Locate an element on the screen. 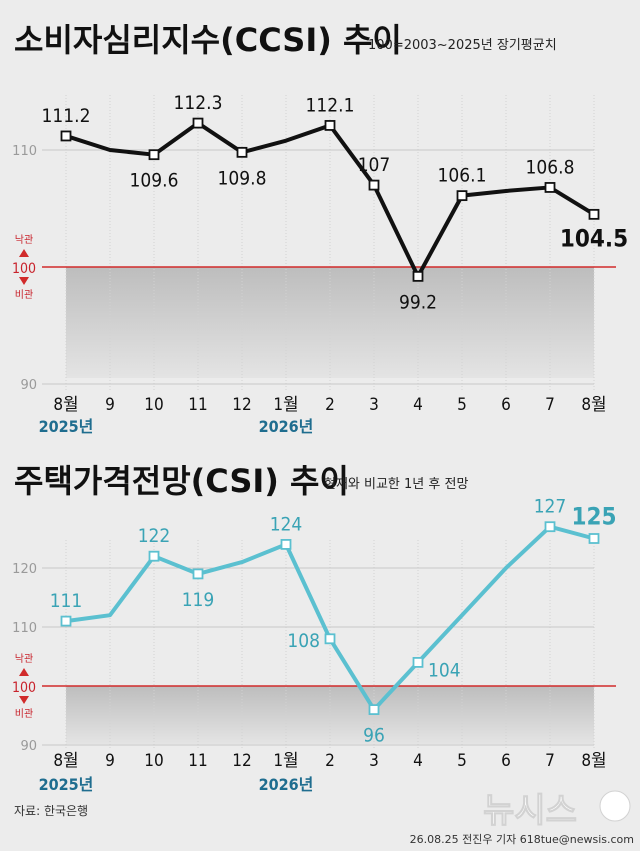 The image size is (640, 851). housing-xtick-label: 12 is located at coordinates (241, 761).